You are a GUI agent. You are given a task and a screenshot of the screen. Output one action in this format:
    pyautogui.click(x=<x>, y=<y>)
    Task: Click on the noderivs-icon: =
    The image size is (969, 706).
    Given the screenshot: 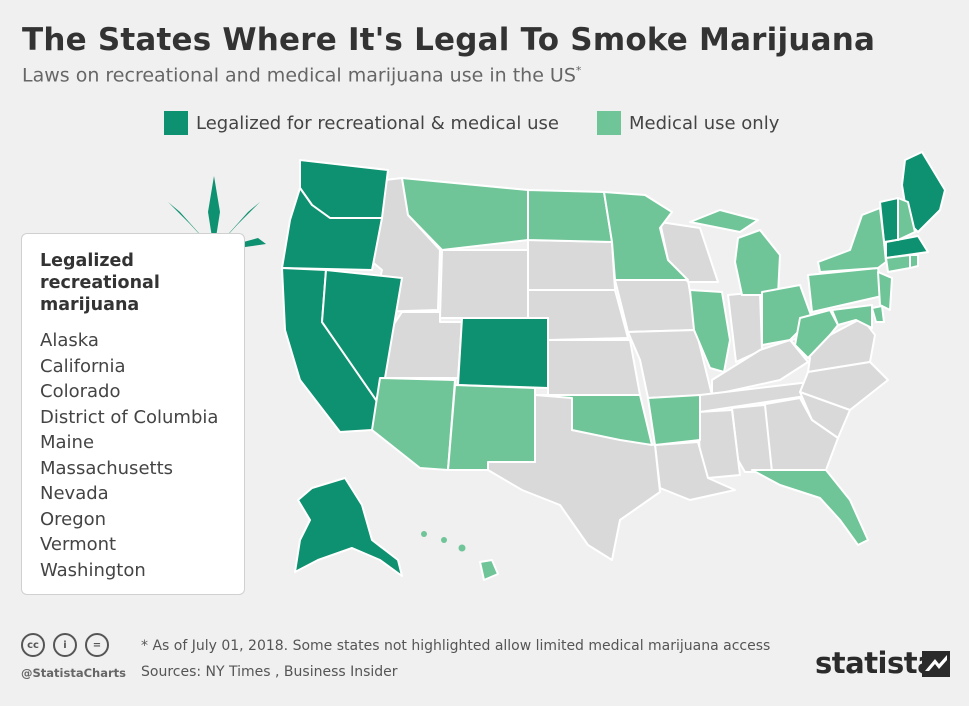 What is the action you would take?
    pyautogui.click(x=97, y=645)
    